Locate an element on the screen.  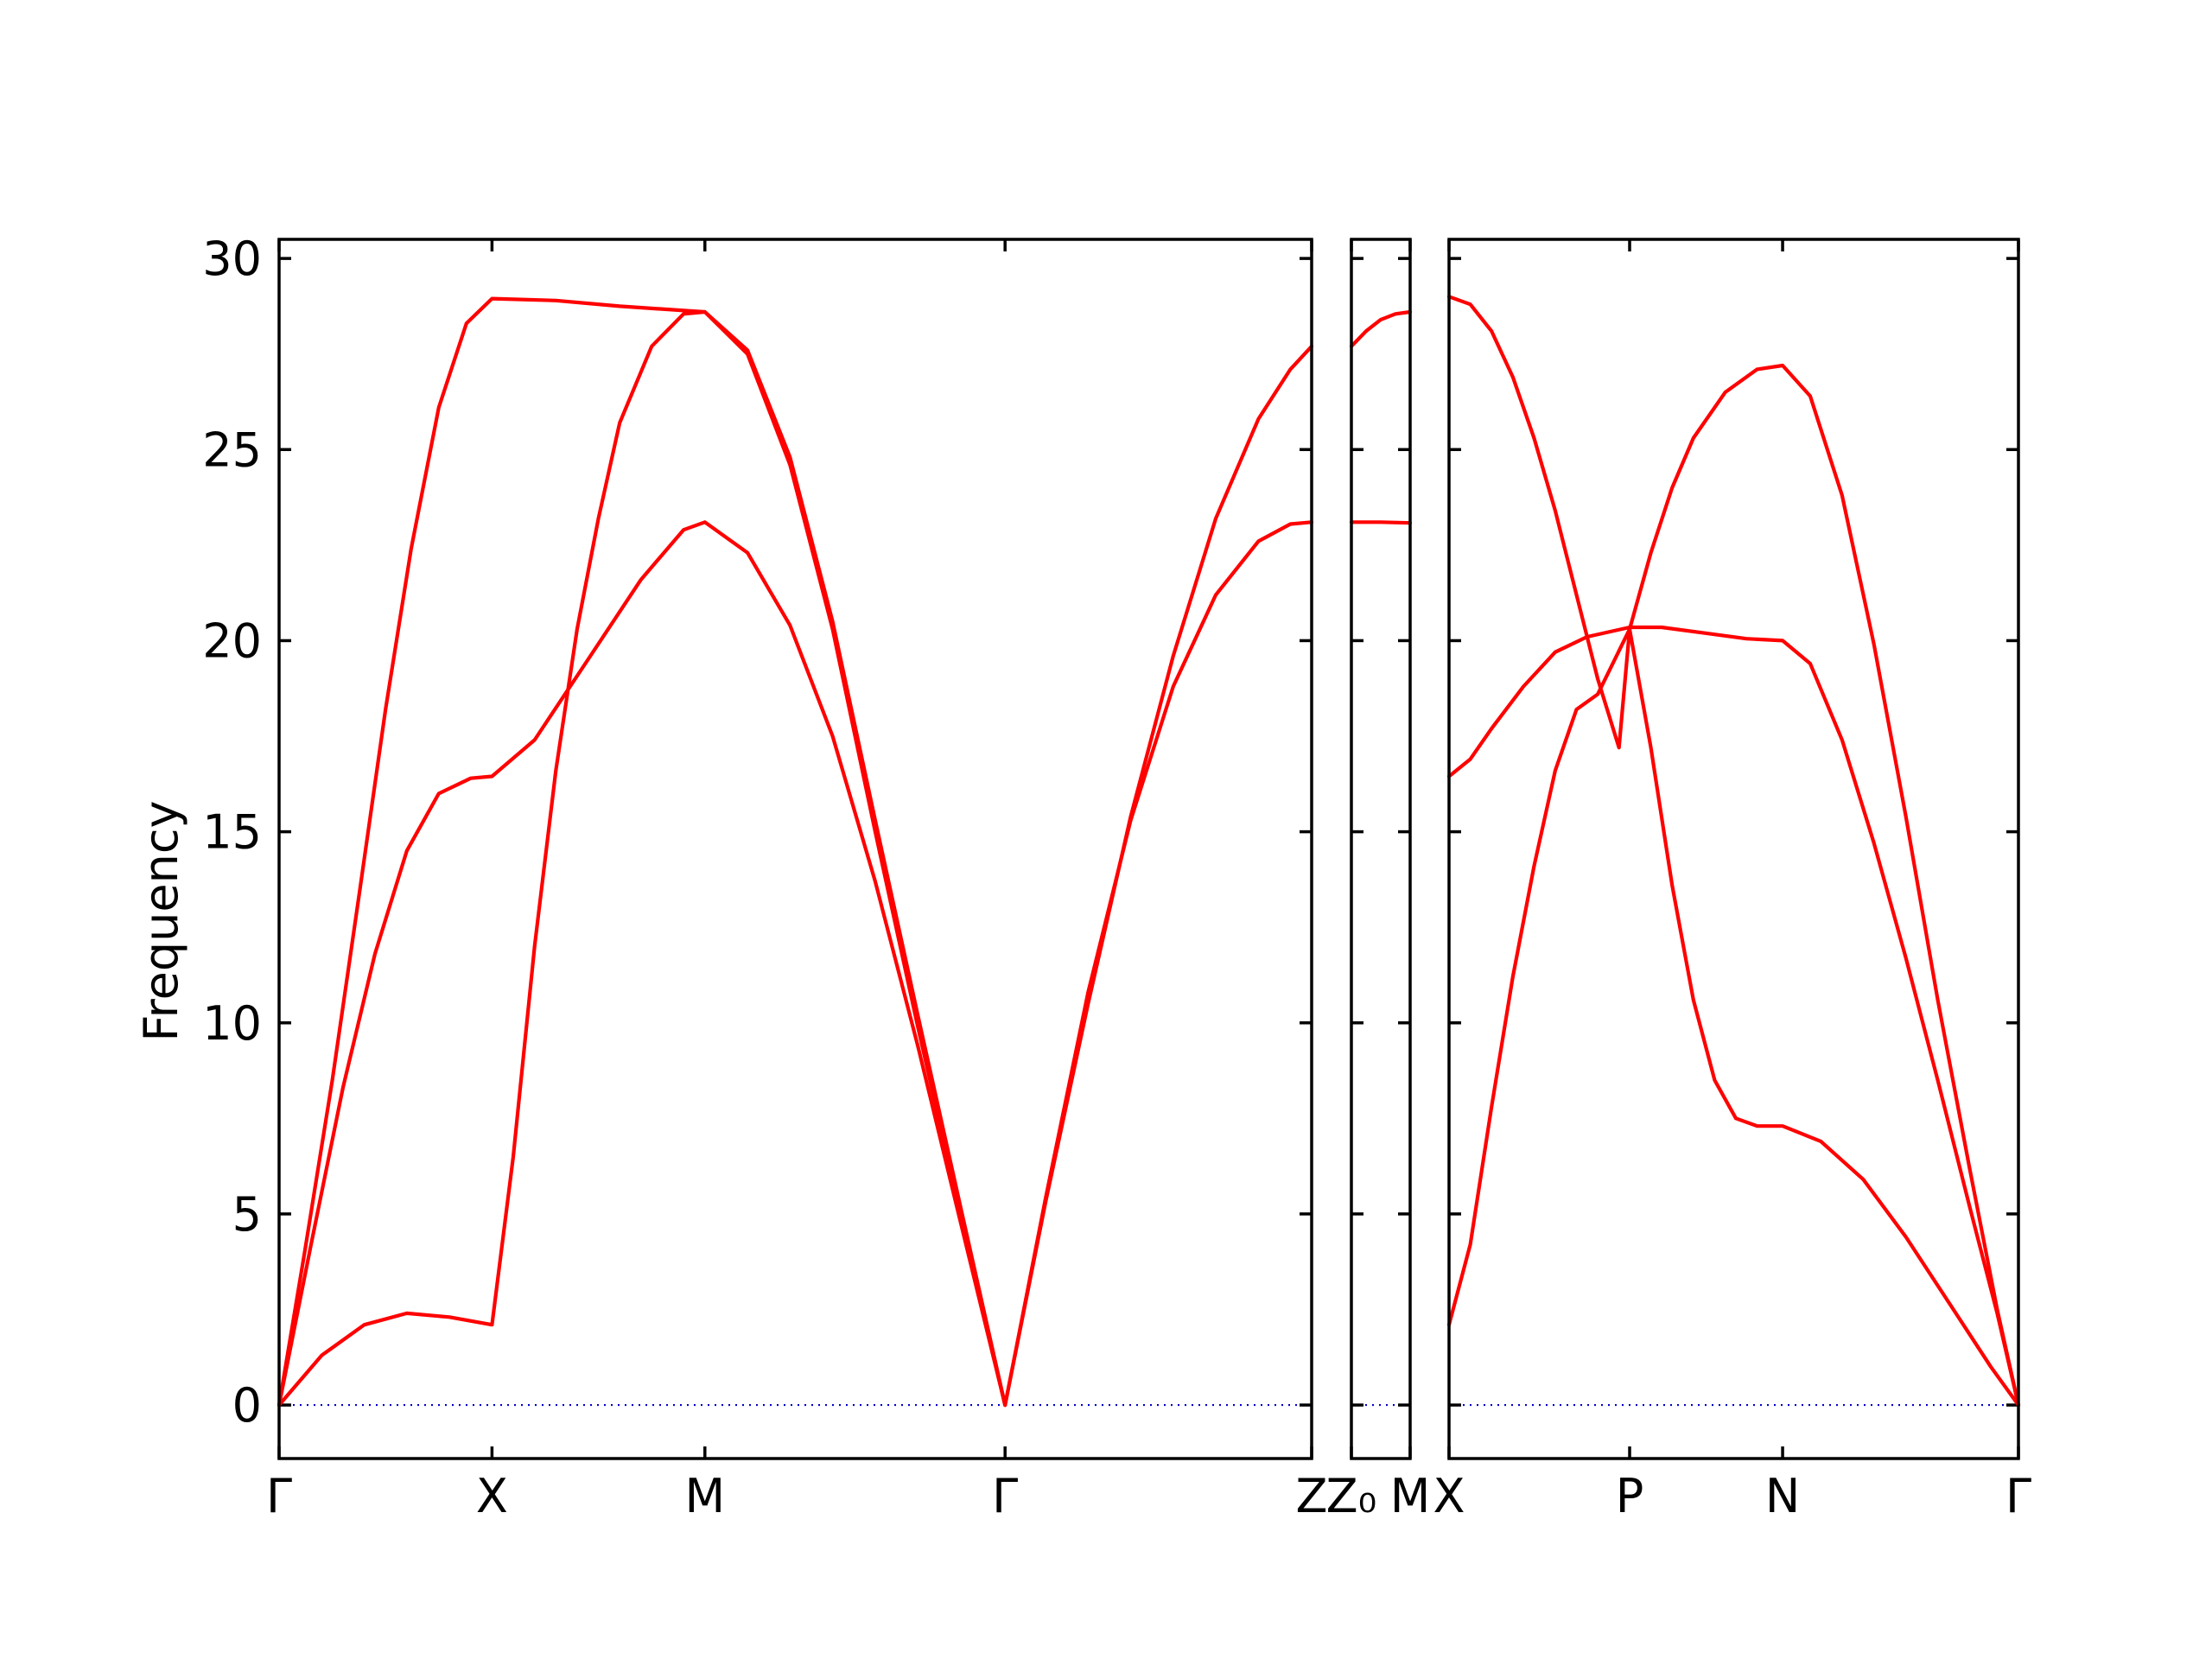
panel-2: Z₀ M is located at coordinates (1378, 880).